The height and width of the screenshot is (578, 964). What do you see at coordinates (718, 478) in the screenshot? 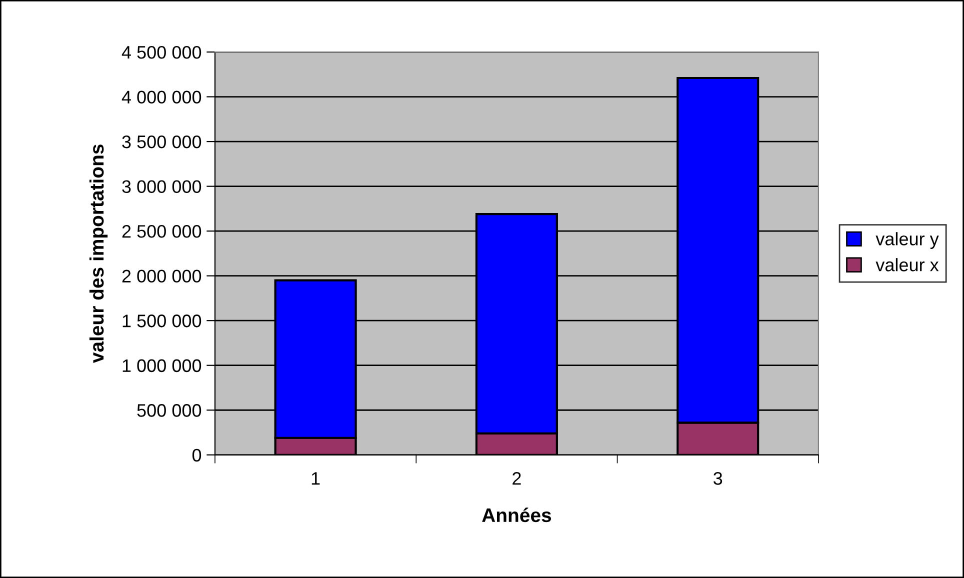
I see `x-tick-label: 3` at bounding box center [718, 478].